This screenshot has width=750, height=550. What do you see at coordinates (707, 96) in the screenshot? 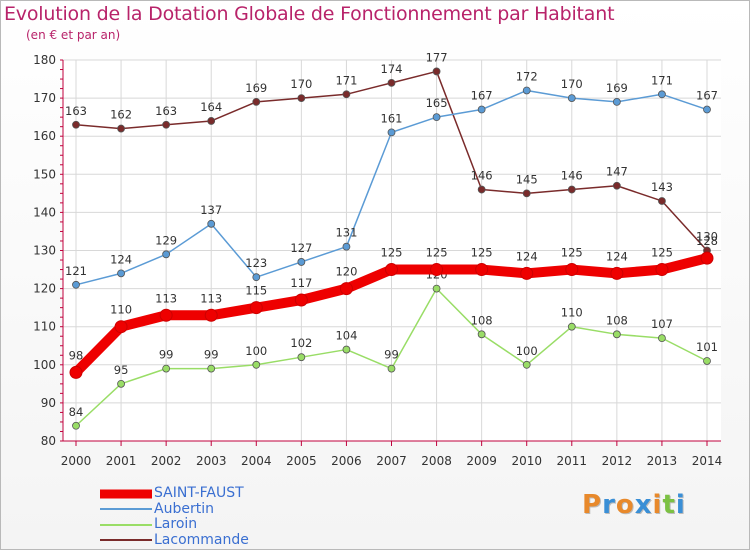
I see `data-label-aubertin-2014: 167` at bounding box center [707, 96].